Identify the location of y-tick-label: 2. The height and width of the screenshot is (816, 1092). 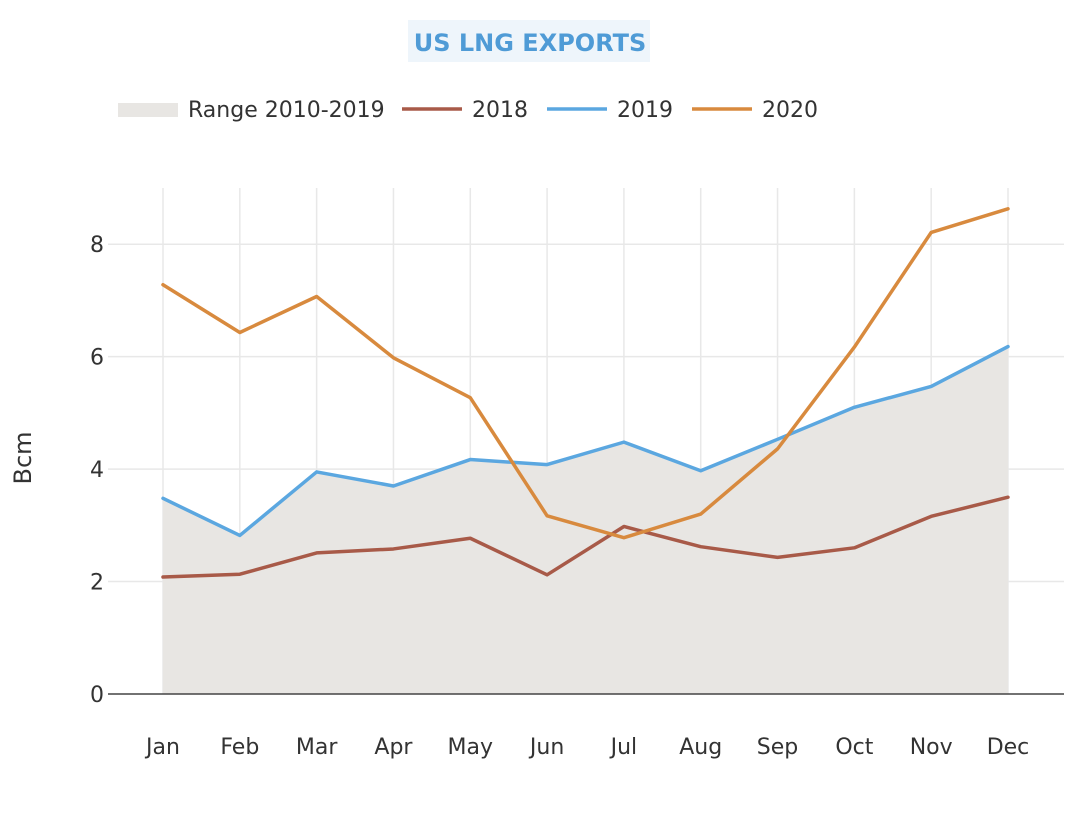
(97, 583).